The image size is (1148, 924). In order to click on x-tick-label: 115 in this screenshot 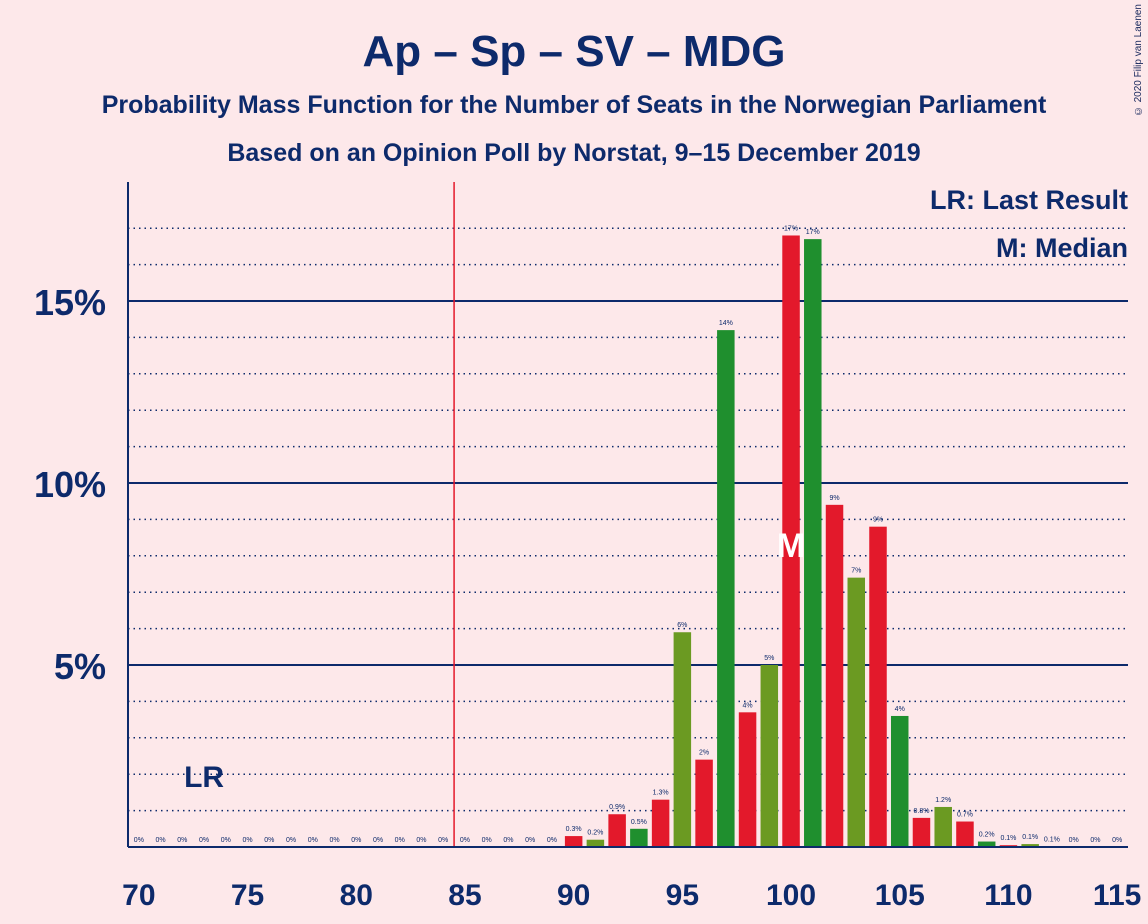, I will do `click(1117, 895)`.